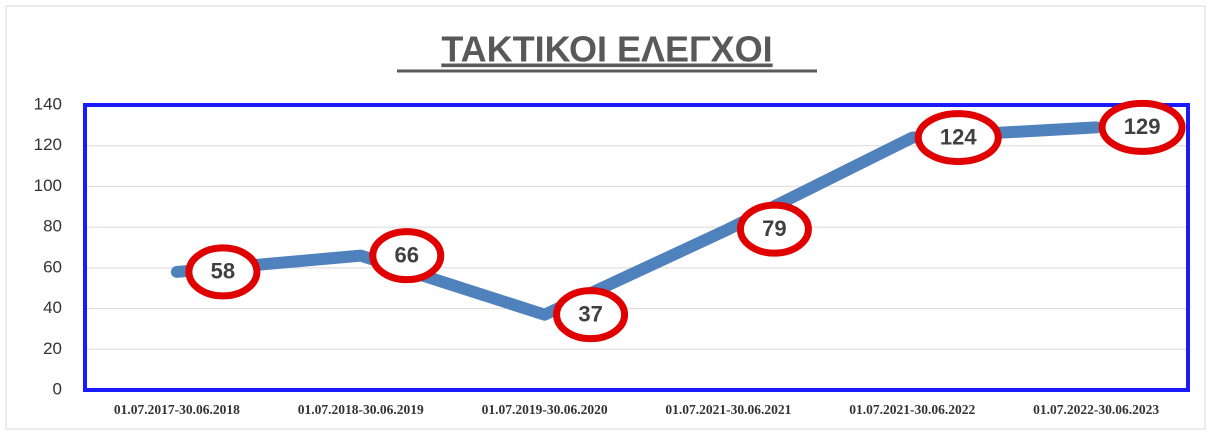  Describe the element at coordinates (48, 185) in the screenshot. I see `y-tick-label: 100` at that location.